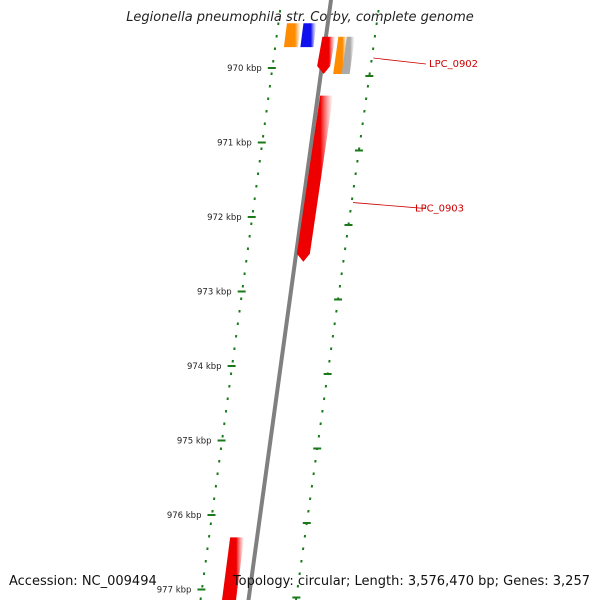 This screenshot has width=600, height=600. What do you see at coordinates (184, 516) in the screenshot?
I see `tick-label: 976 kbp` at bounding box center [184, 516].